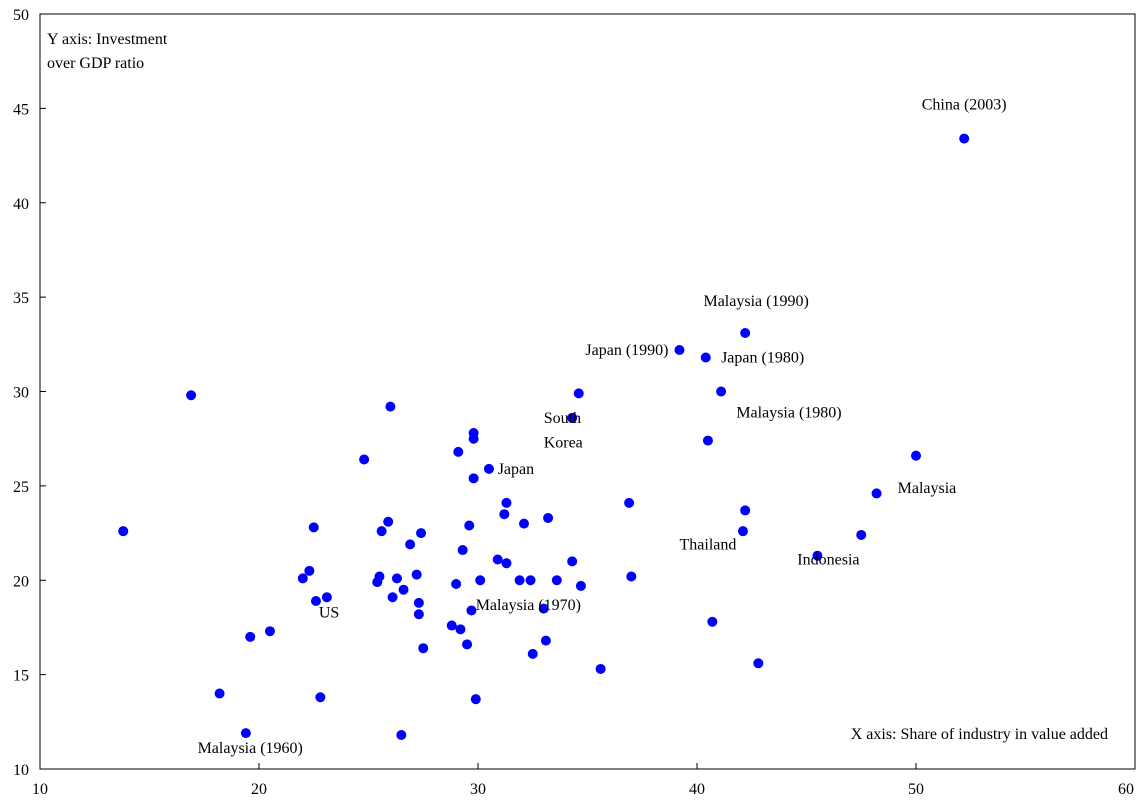  I want to click on point-label: Malaysia (1980), so click(788, 412).